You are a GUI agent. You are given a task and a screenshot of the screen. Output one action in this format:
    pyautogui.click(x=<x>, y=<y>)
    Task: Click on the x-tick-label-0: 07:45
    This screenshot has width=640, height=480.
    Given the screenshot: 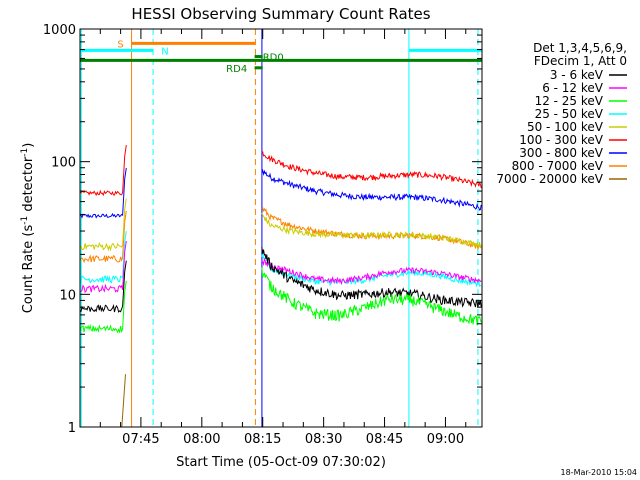 What is the action you would take?
    pyautogui.click(x=140, y=439)
    